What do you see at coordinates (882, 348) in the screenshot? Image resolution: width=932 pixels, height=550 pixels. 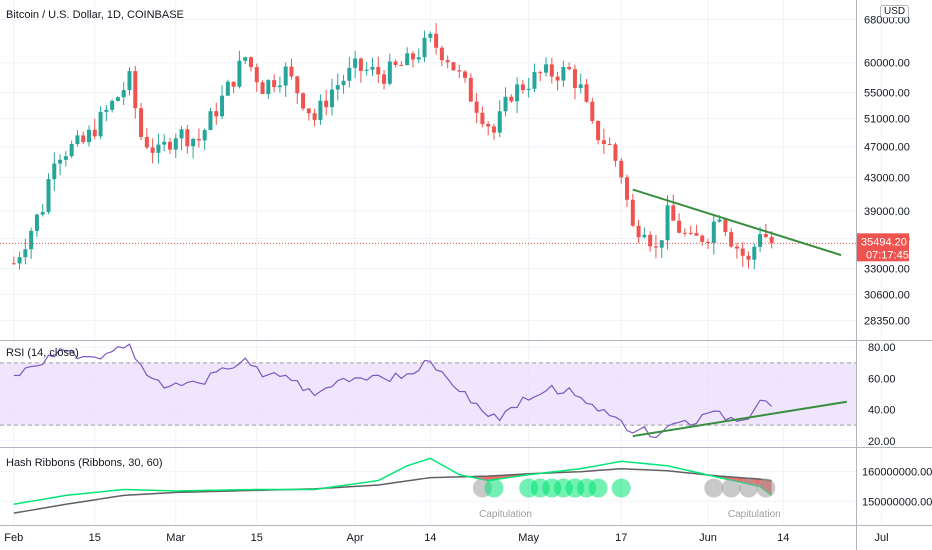 I see `rsi-tick-label: 80.00` at bounding box center [882, 348].